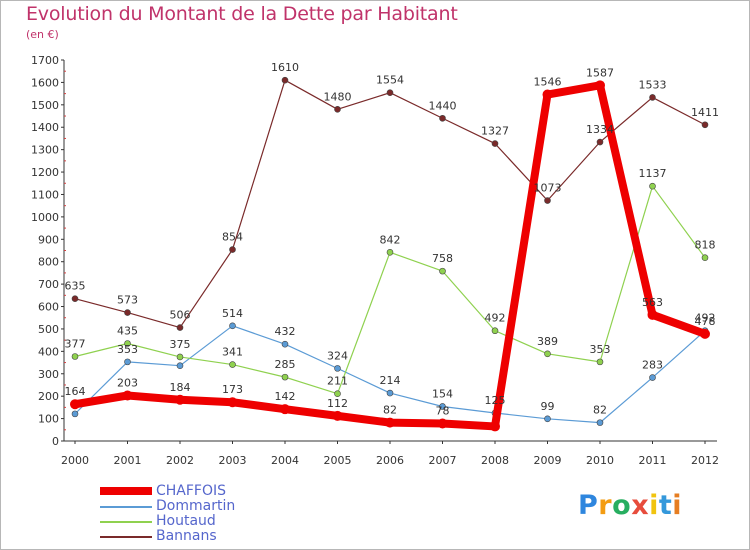 This screenshot has height=550, width=750. I want to click on legend-label-houtaud: Houtaud, so click(186, 521).